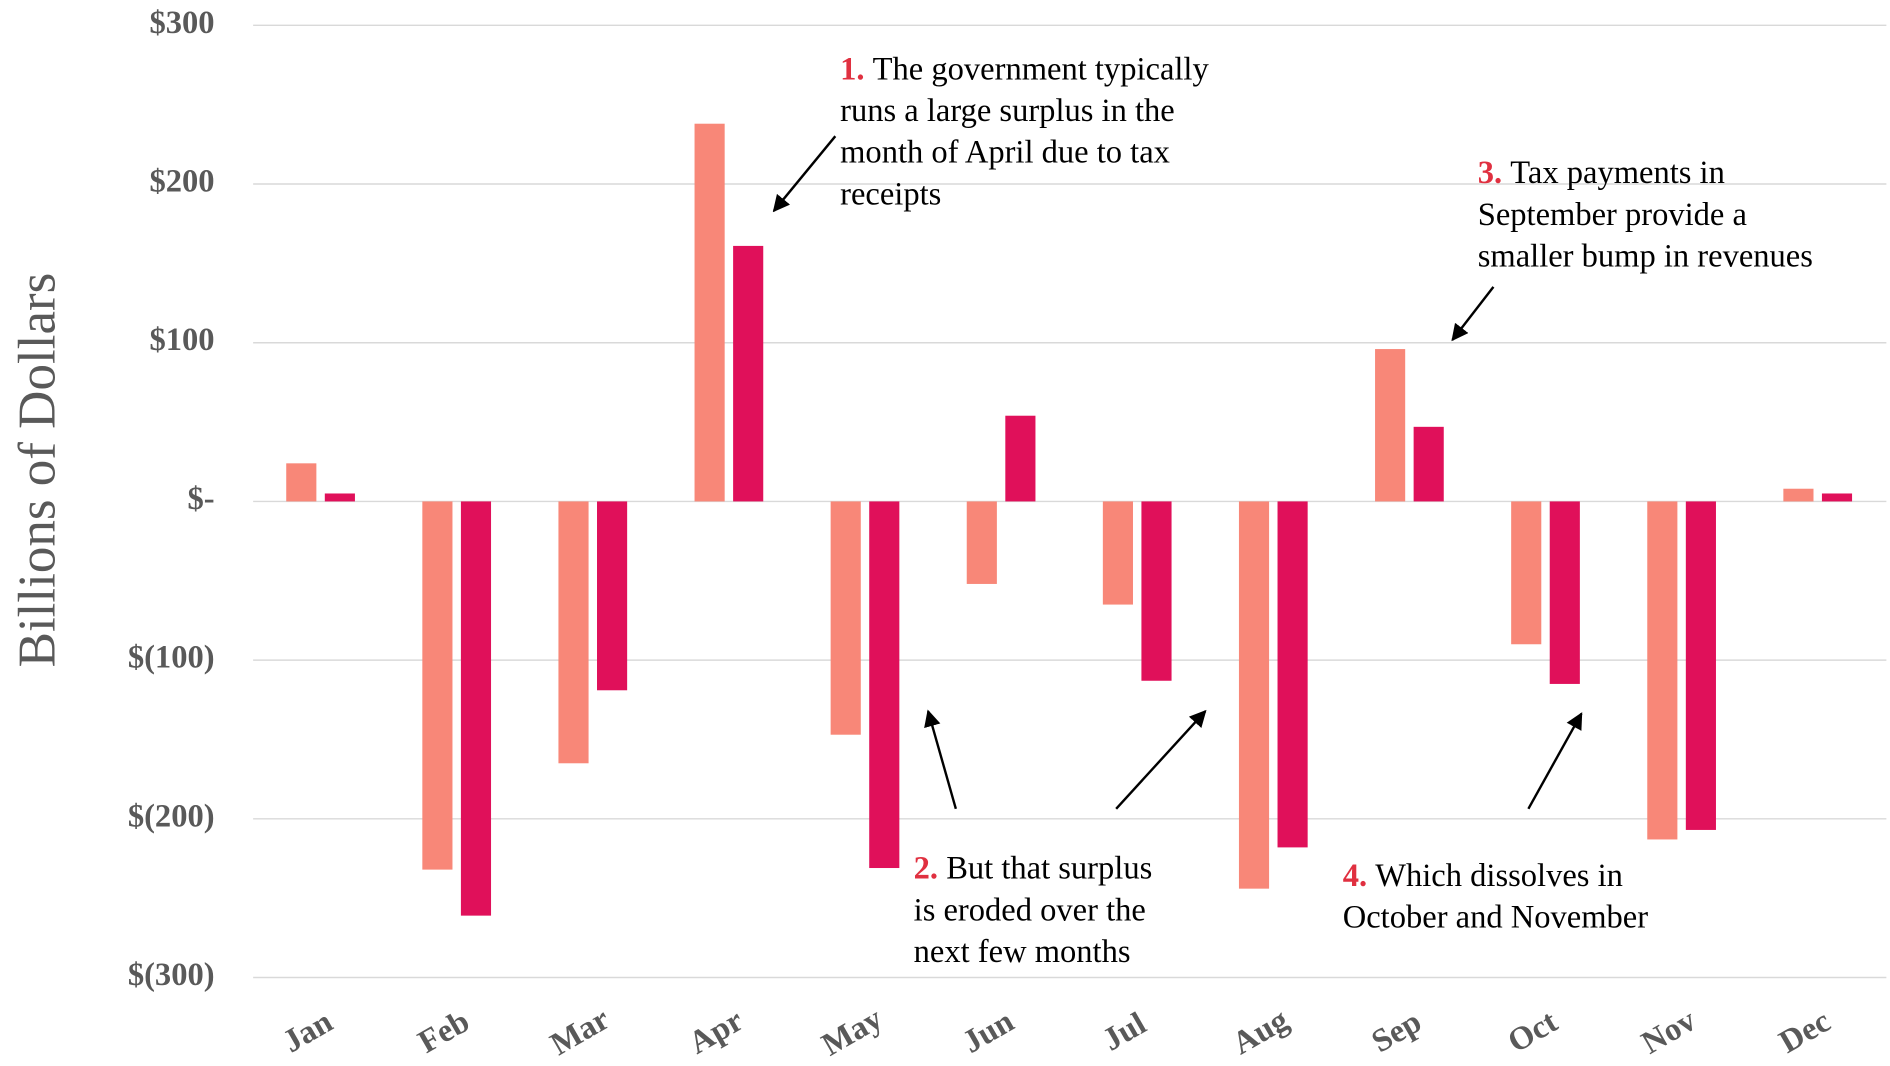 This screenshot has height=1066, width=1890. What do you see at coordinates (716, 1031) in the screenshot?
I see `x-tick-label: Apr` at bounding box center [716, 1031].